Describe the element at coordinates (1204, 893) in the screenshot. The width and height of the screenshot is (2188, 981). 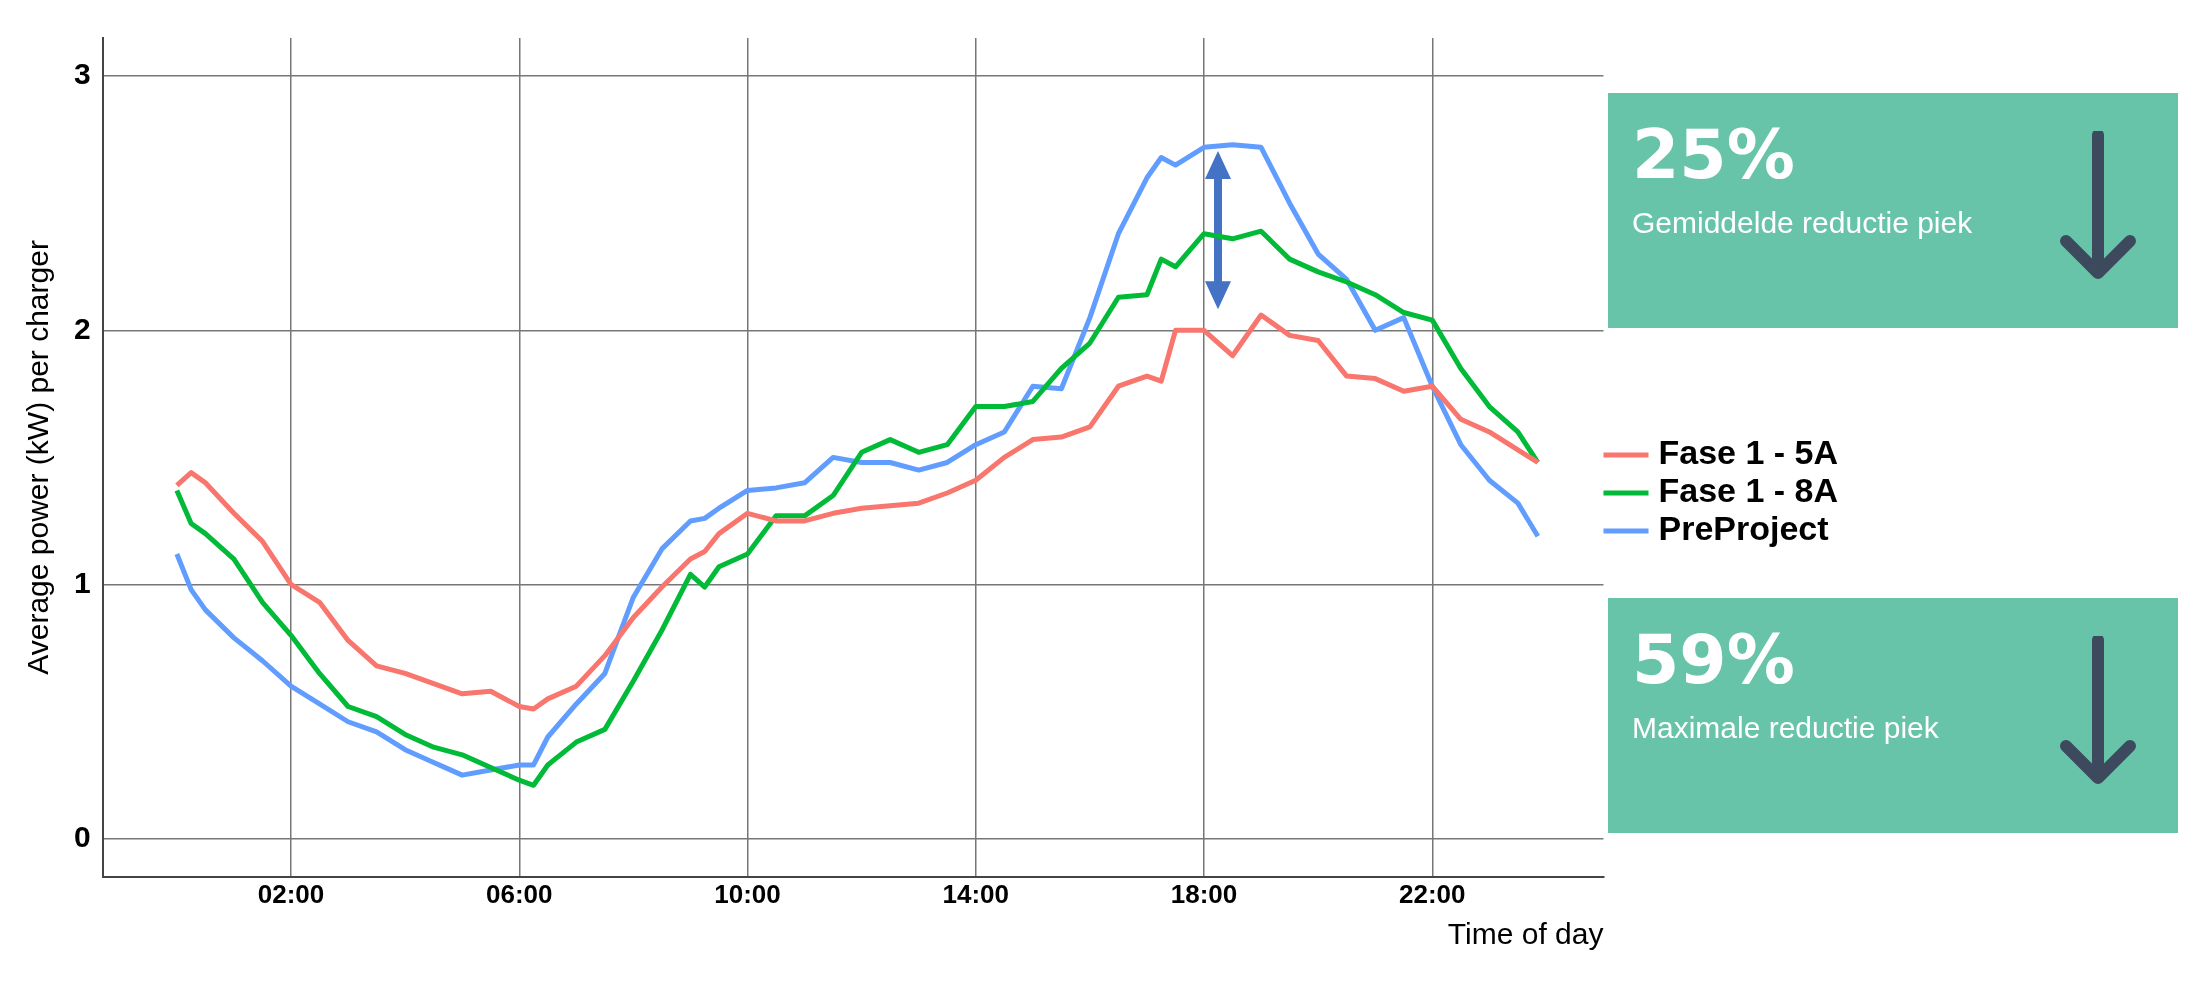
I see `x-tick-label: 18:00` at that location.